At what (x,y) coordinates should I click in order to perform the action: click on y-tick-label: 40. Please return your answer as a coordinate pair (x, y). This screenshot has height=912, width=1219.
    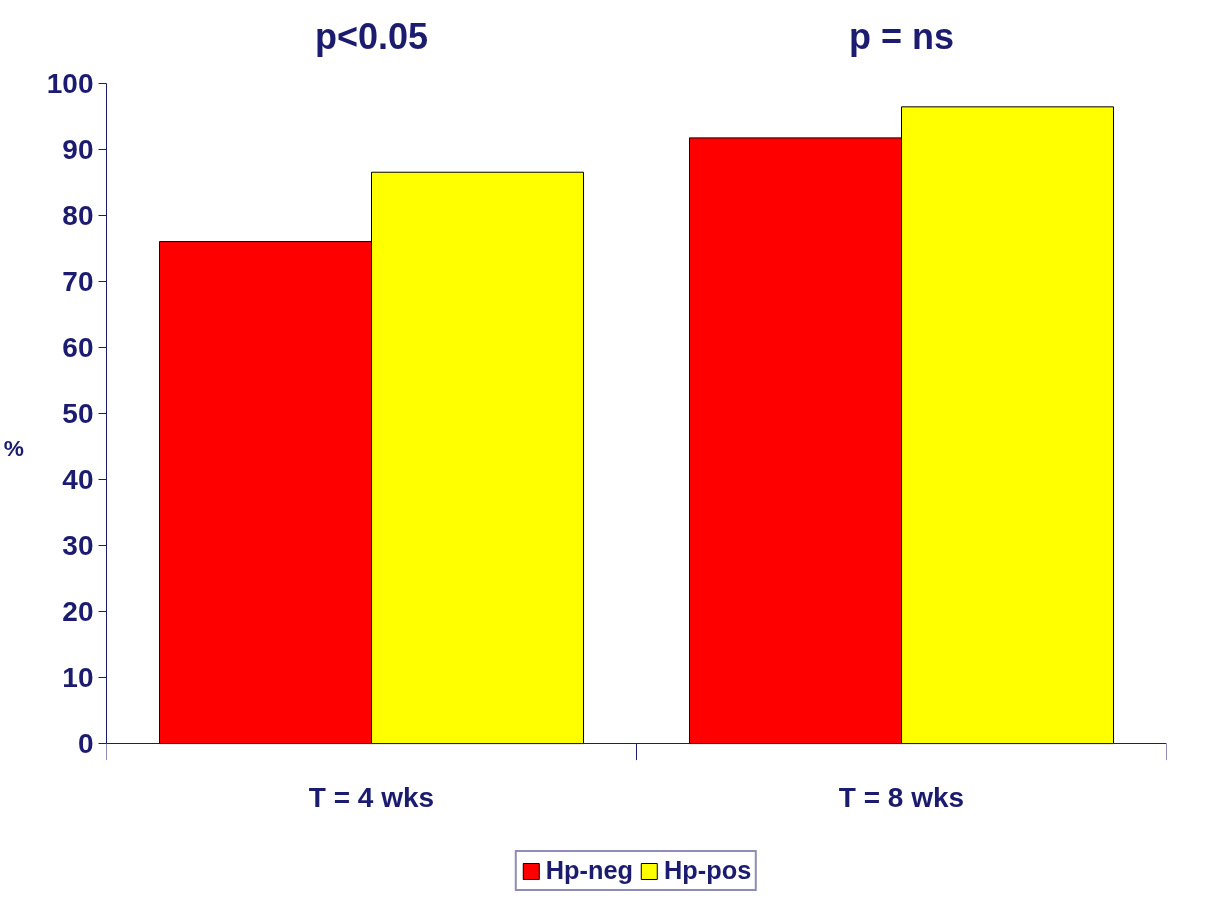
    Looking at the image, I should click on (78, 479).